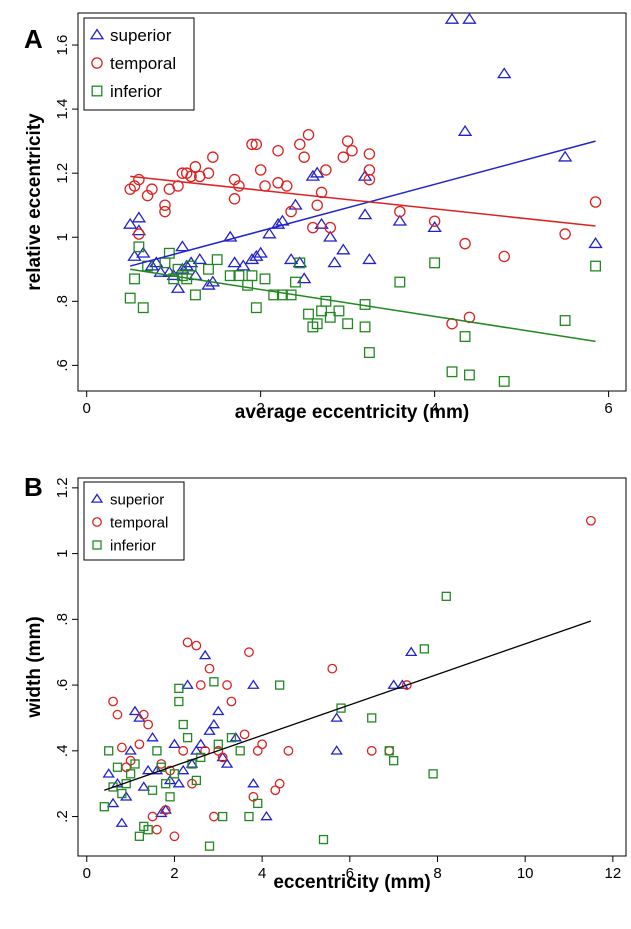 This screenshot has height=929, width=631. What do you see at coordinates (62, 619) in the screenshot?
I see `y-tick-label: .8` at bounding box center [62, 619].